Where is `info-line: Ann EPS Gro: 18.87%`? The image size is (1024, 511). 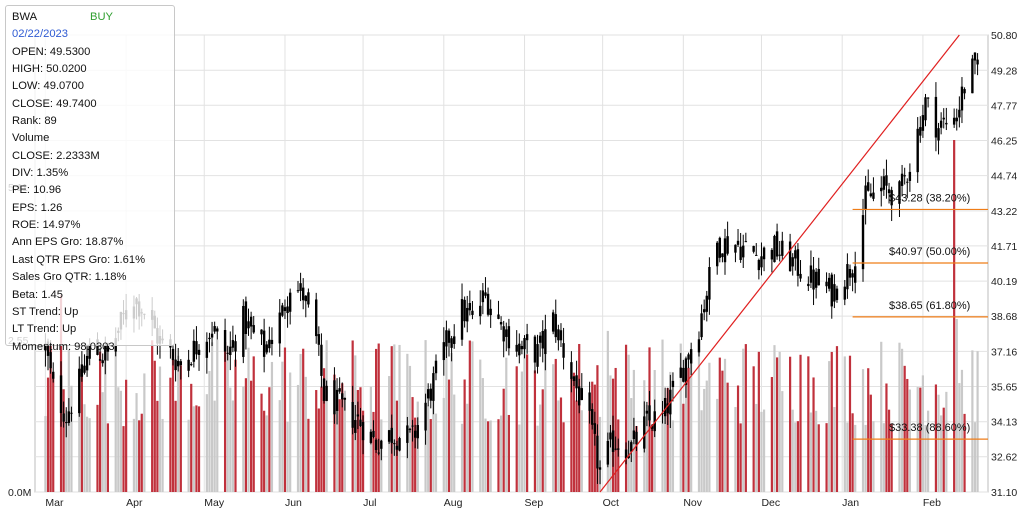
info-line: Ann EPS Gro: 18.87% is located at coordinates (68, 242).